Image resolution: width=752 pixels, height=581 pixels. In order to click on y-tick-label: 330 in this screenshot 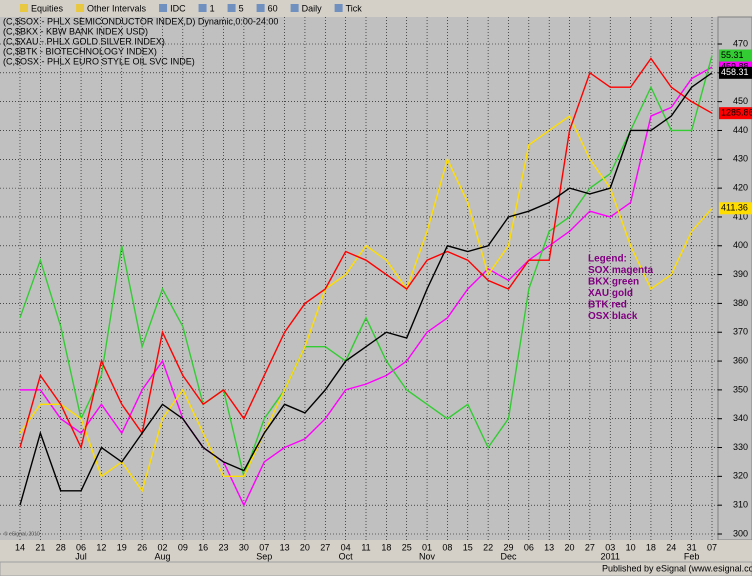, I will do `click(740, 447)`.